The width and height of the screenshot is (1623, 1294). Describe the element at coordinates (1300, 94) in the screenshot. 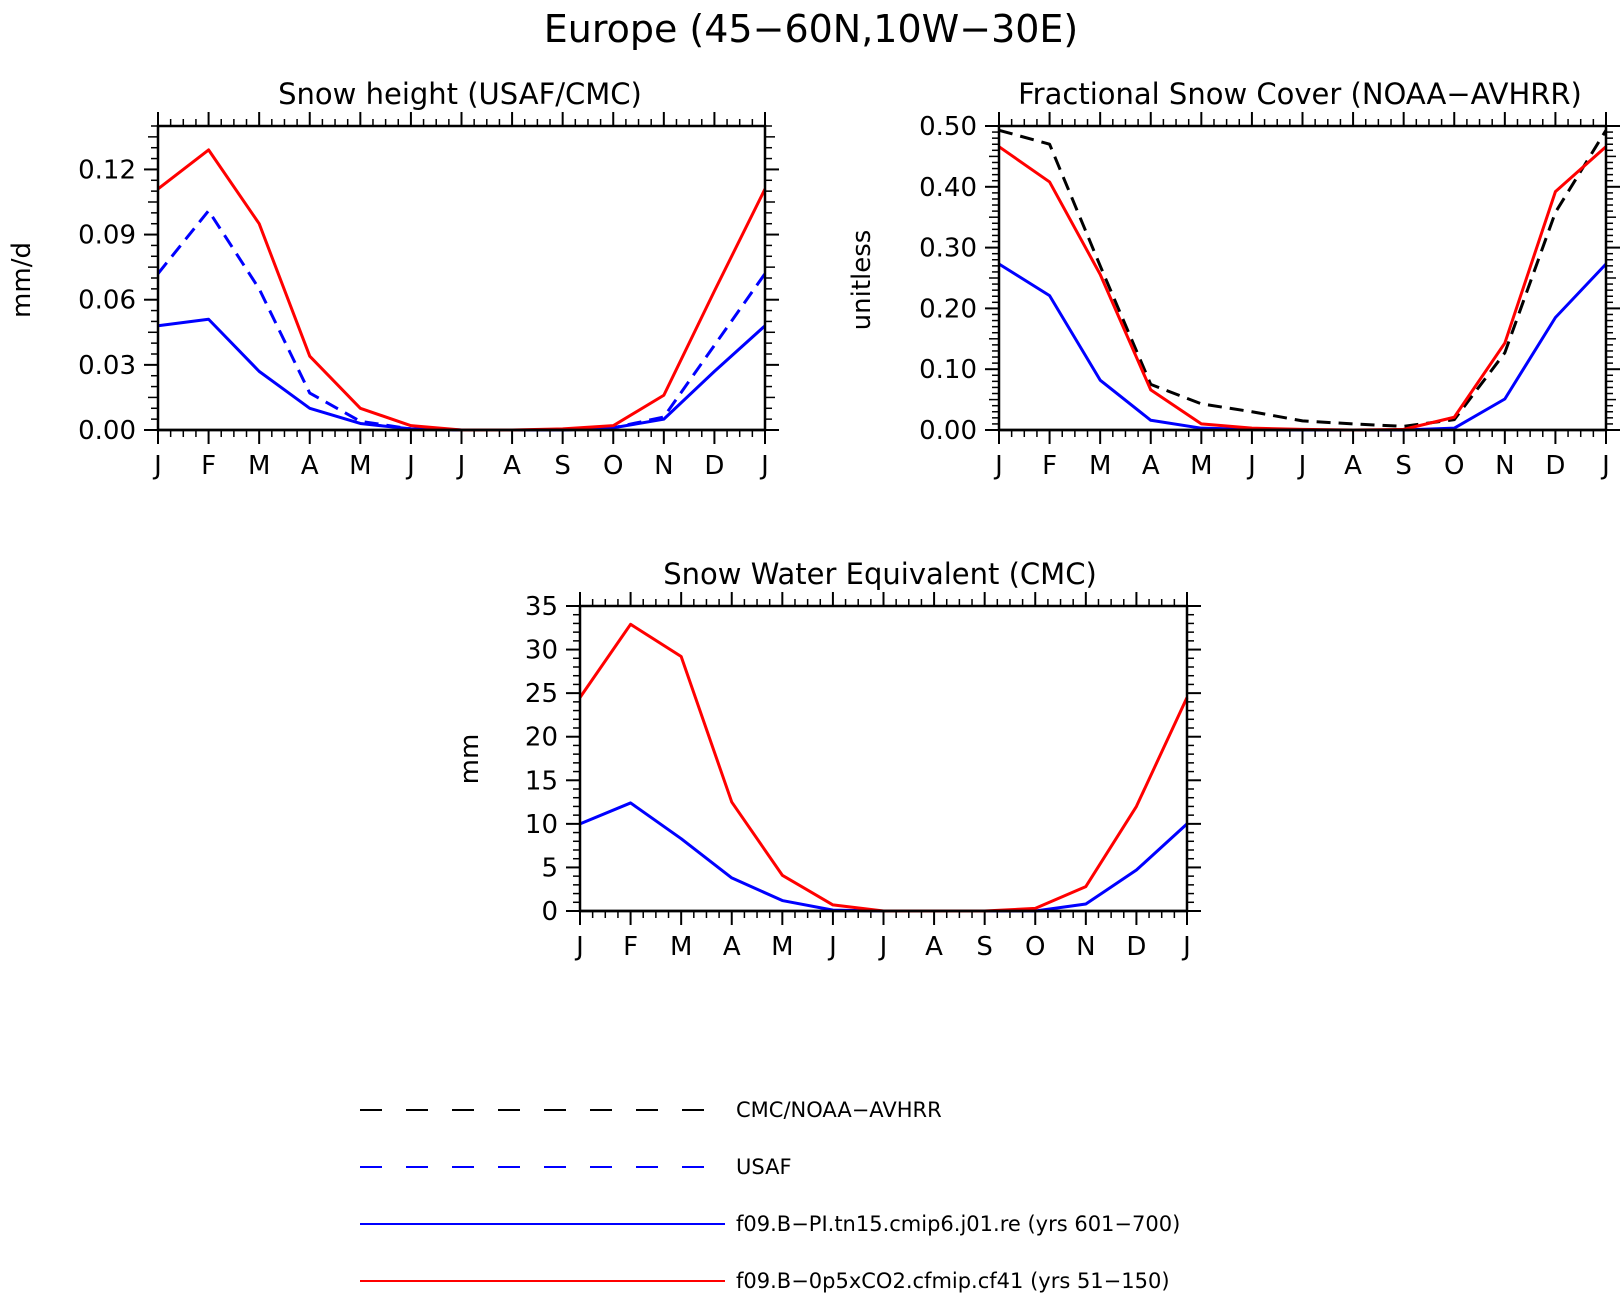

I see `panel-title: Fractional Snow Cover (NOAA−AVHRR)` at that location.